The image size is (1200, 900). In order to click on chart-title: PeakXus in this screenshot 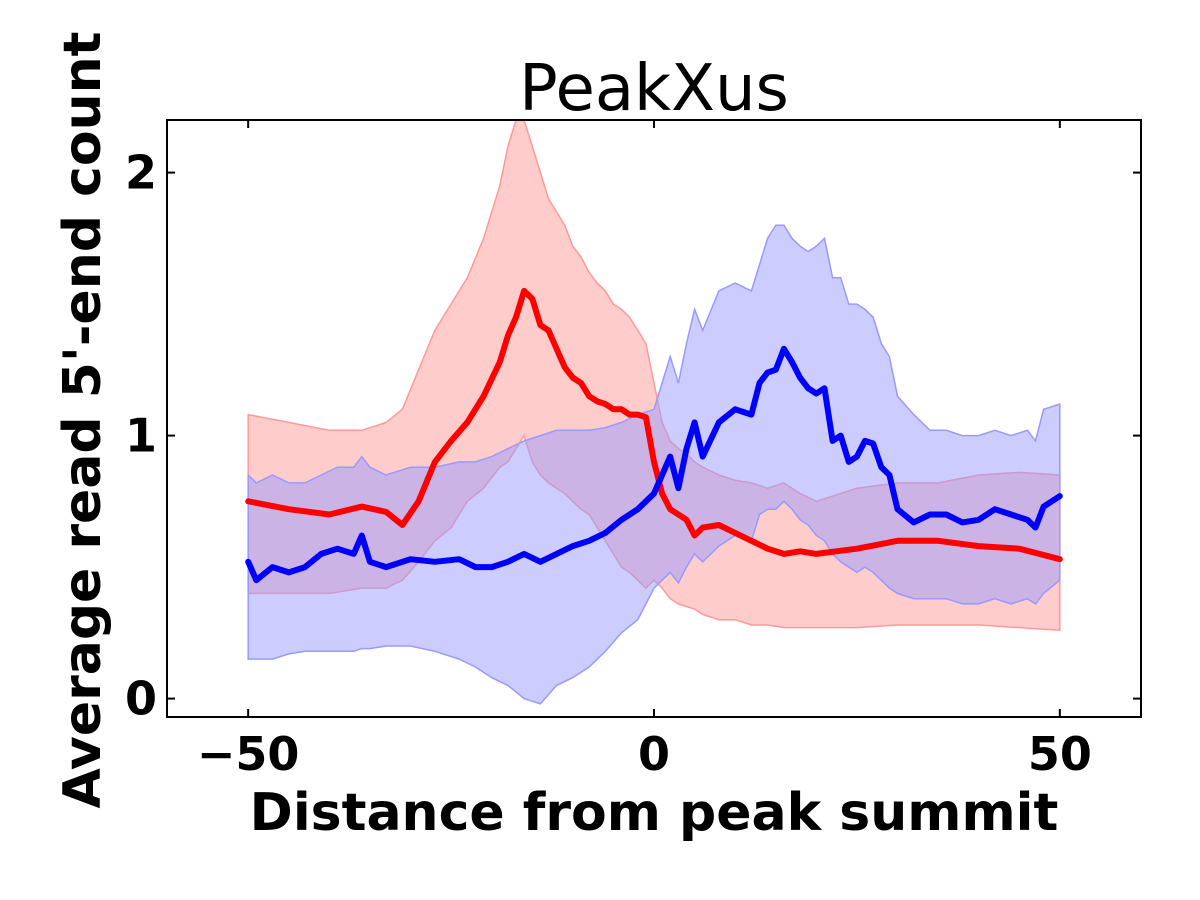, I will do `click(654, 89)`.